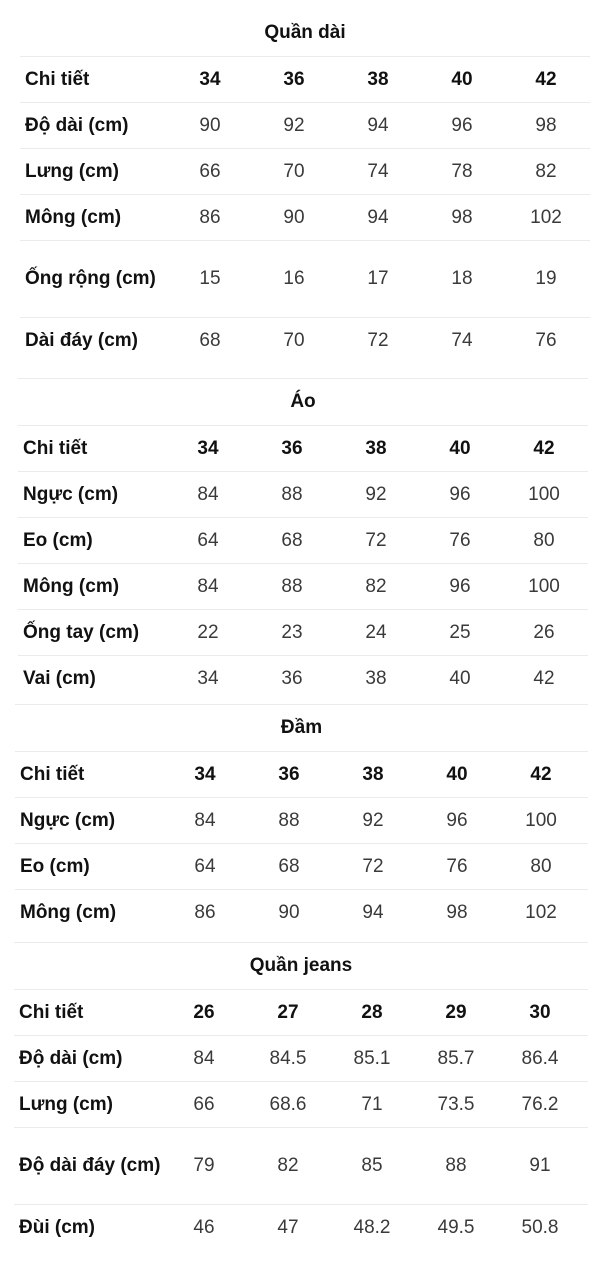  What do you see at coordinates (462, 217) in the screenshot?
I see `measurement-value: 98` at bounding box center [462, 217].